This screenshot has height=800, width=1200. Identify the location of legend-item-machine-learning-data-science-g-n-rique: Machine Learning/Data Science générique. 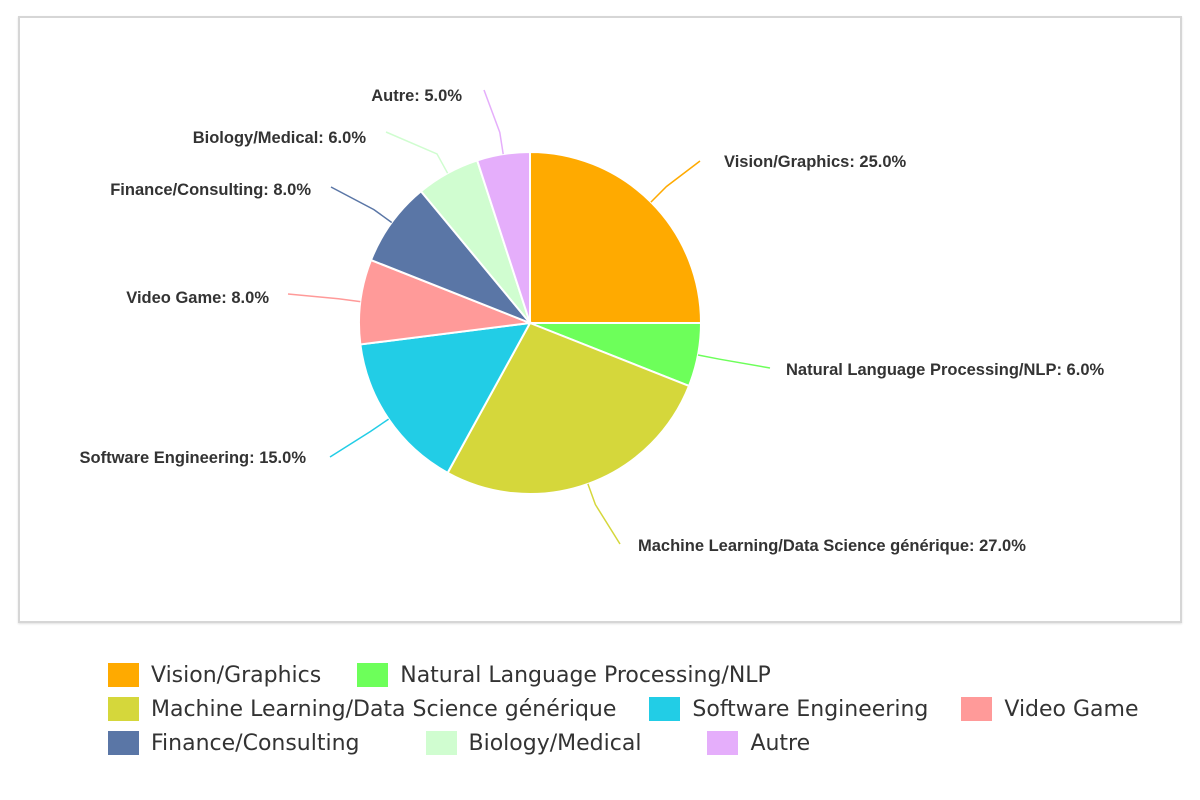
(362, 709).